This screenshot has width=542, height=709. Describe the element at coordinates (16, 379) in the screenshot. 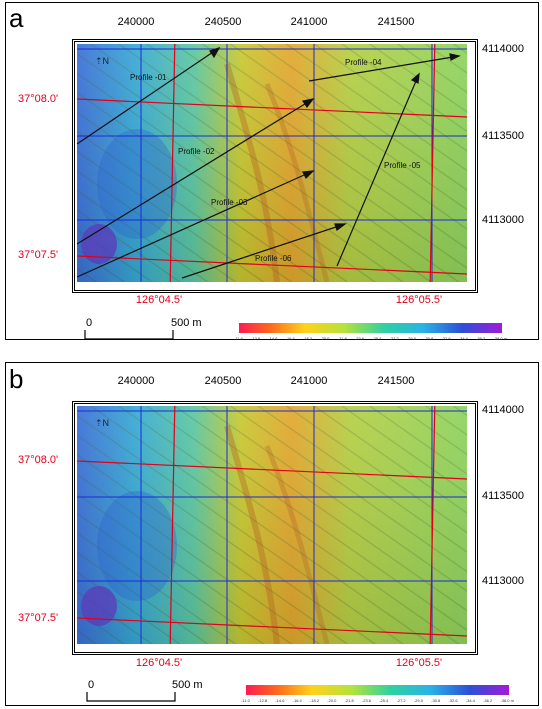

I see `panel-letter: b` at that location.